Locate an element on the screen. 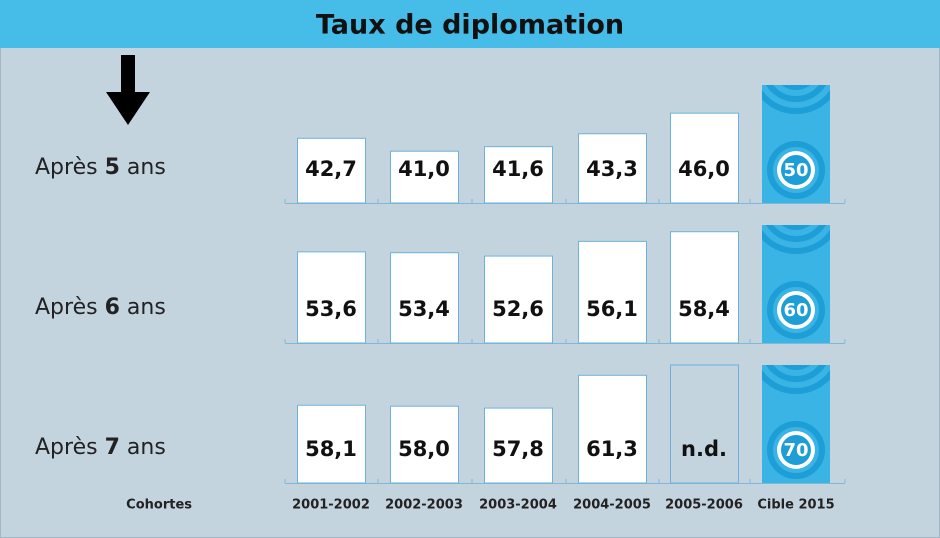 The image size is (940, 538). row-label-number: 6 is located at coordinates (112, 307).